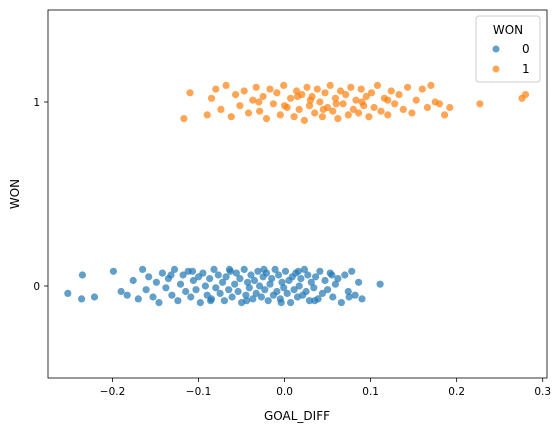 This screenshot has height=432, width=558. I want to click on y-tick-label: 1, so click(36, 103).